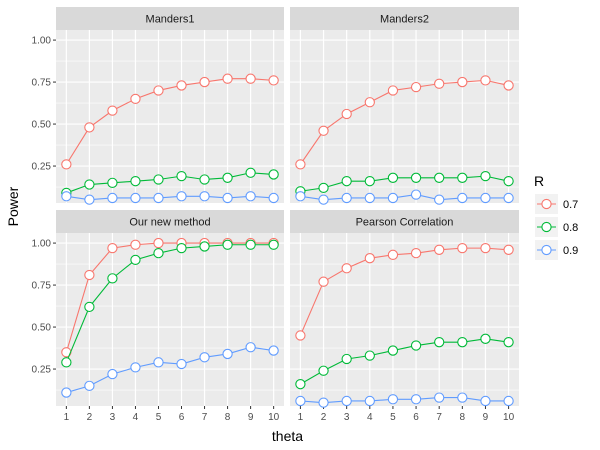  I want to click on y-tick-label: 0.50, so click(42, 125).